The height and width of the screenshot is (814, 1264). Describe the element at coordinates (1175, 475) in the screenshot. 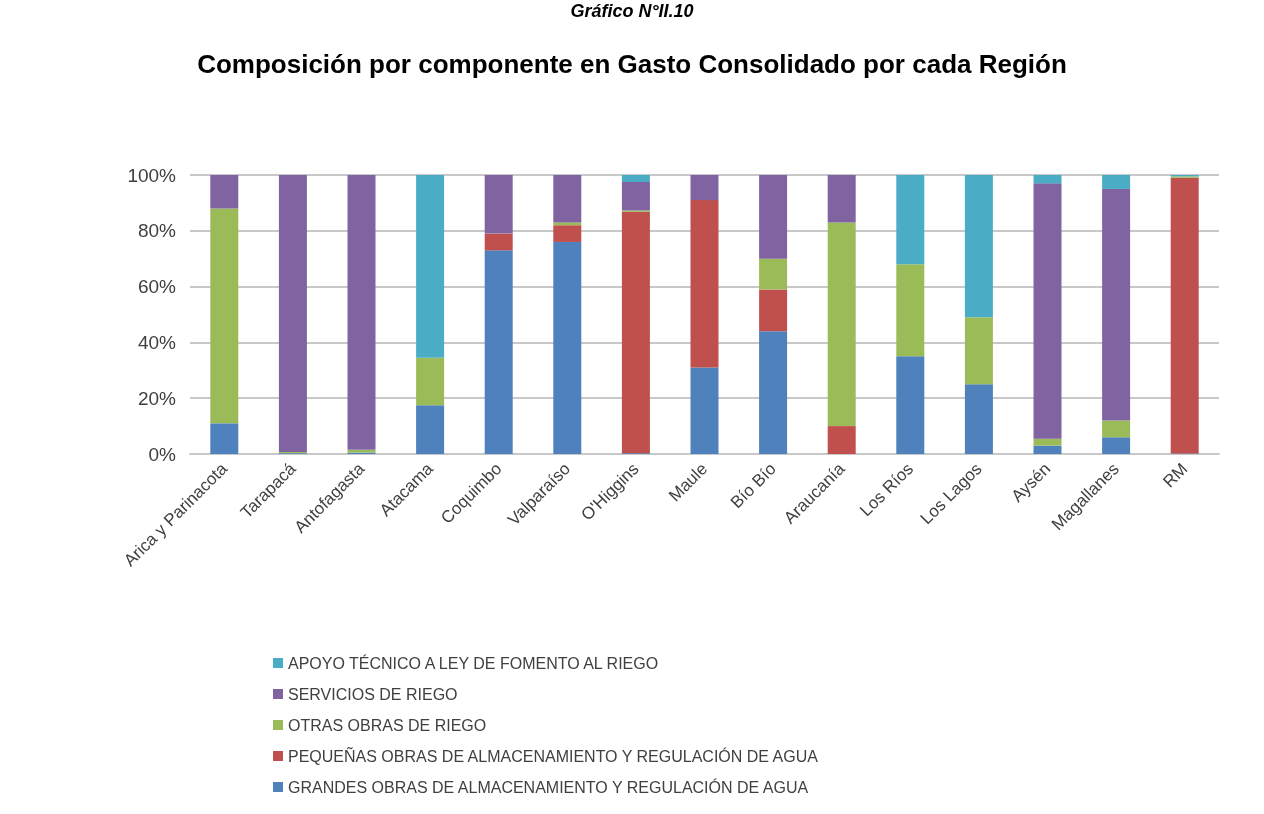

I see `x-tick-label: RM` at that location.